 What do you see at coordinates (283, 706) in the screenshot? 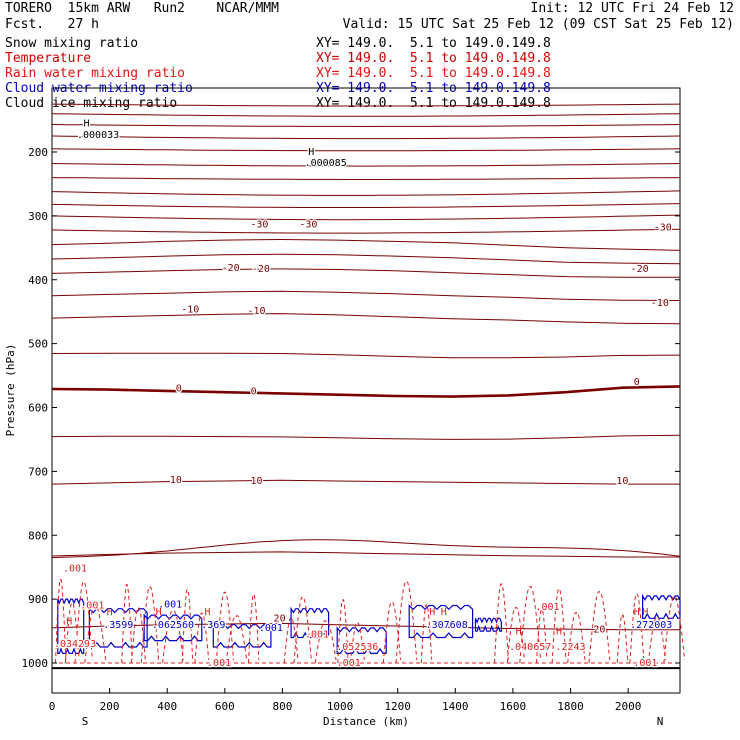
I see `x-tick-label: 800` at bounding box center [283, 706].